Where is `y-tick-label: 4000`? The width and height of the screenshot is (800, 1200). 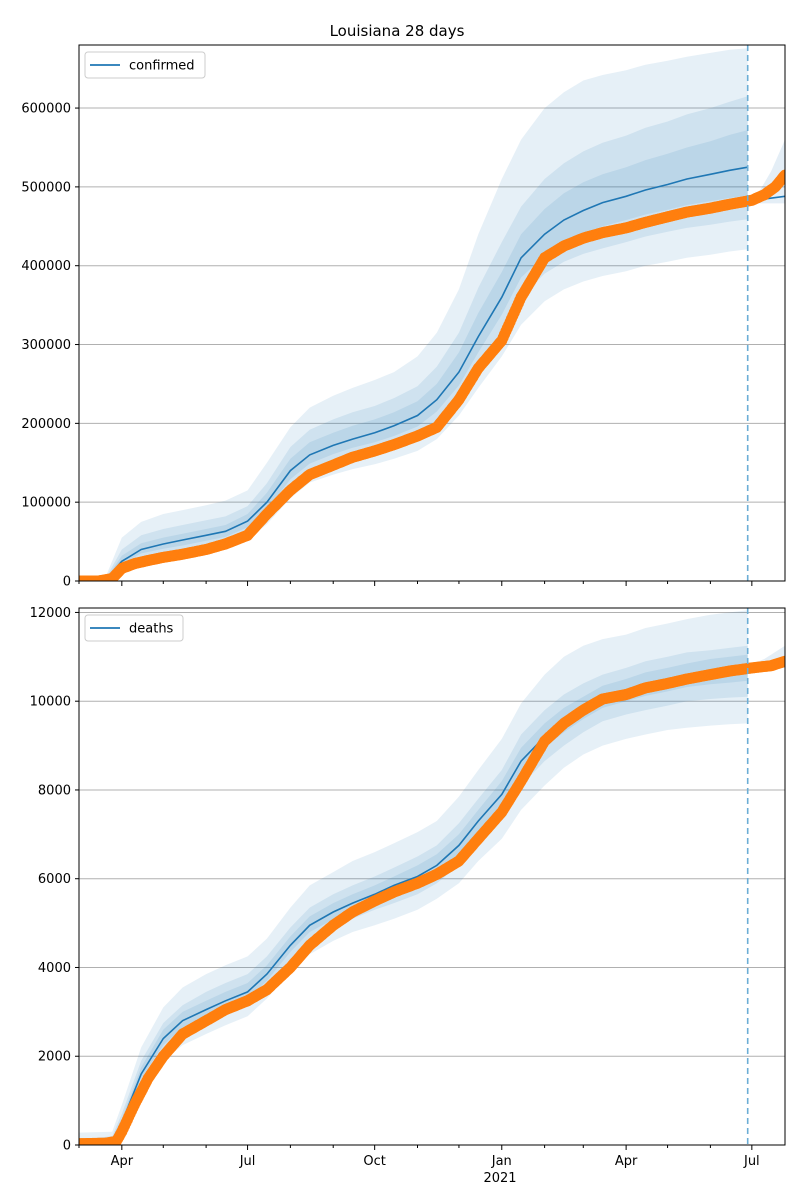
y-tick-label: 4000 is located at coordinates (54, 968).